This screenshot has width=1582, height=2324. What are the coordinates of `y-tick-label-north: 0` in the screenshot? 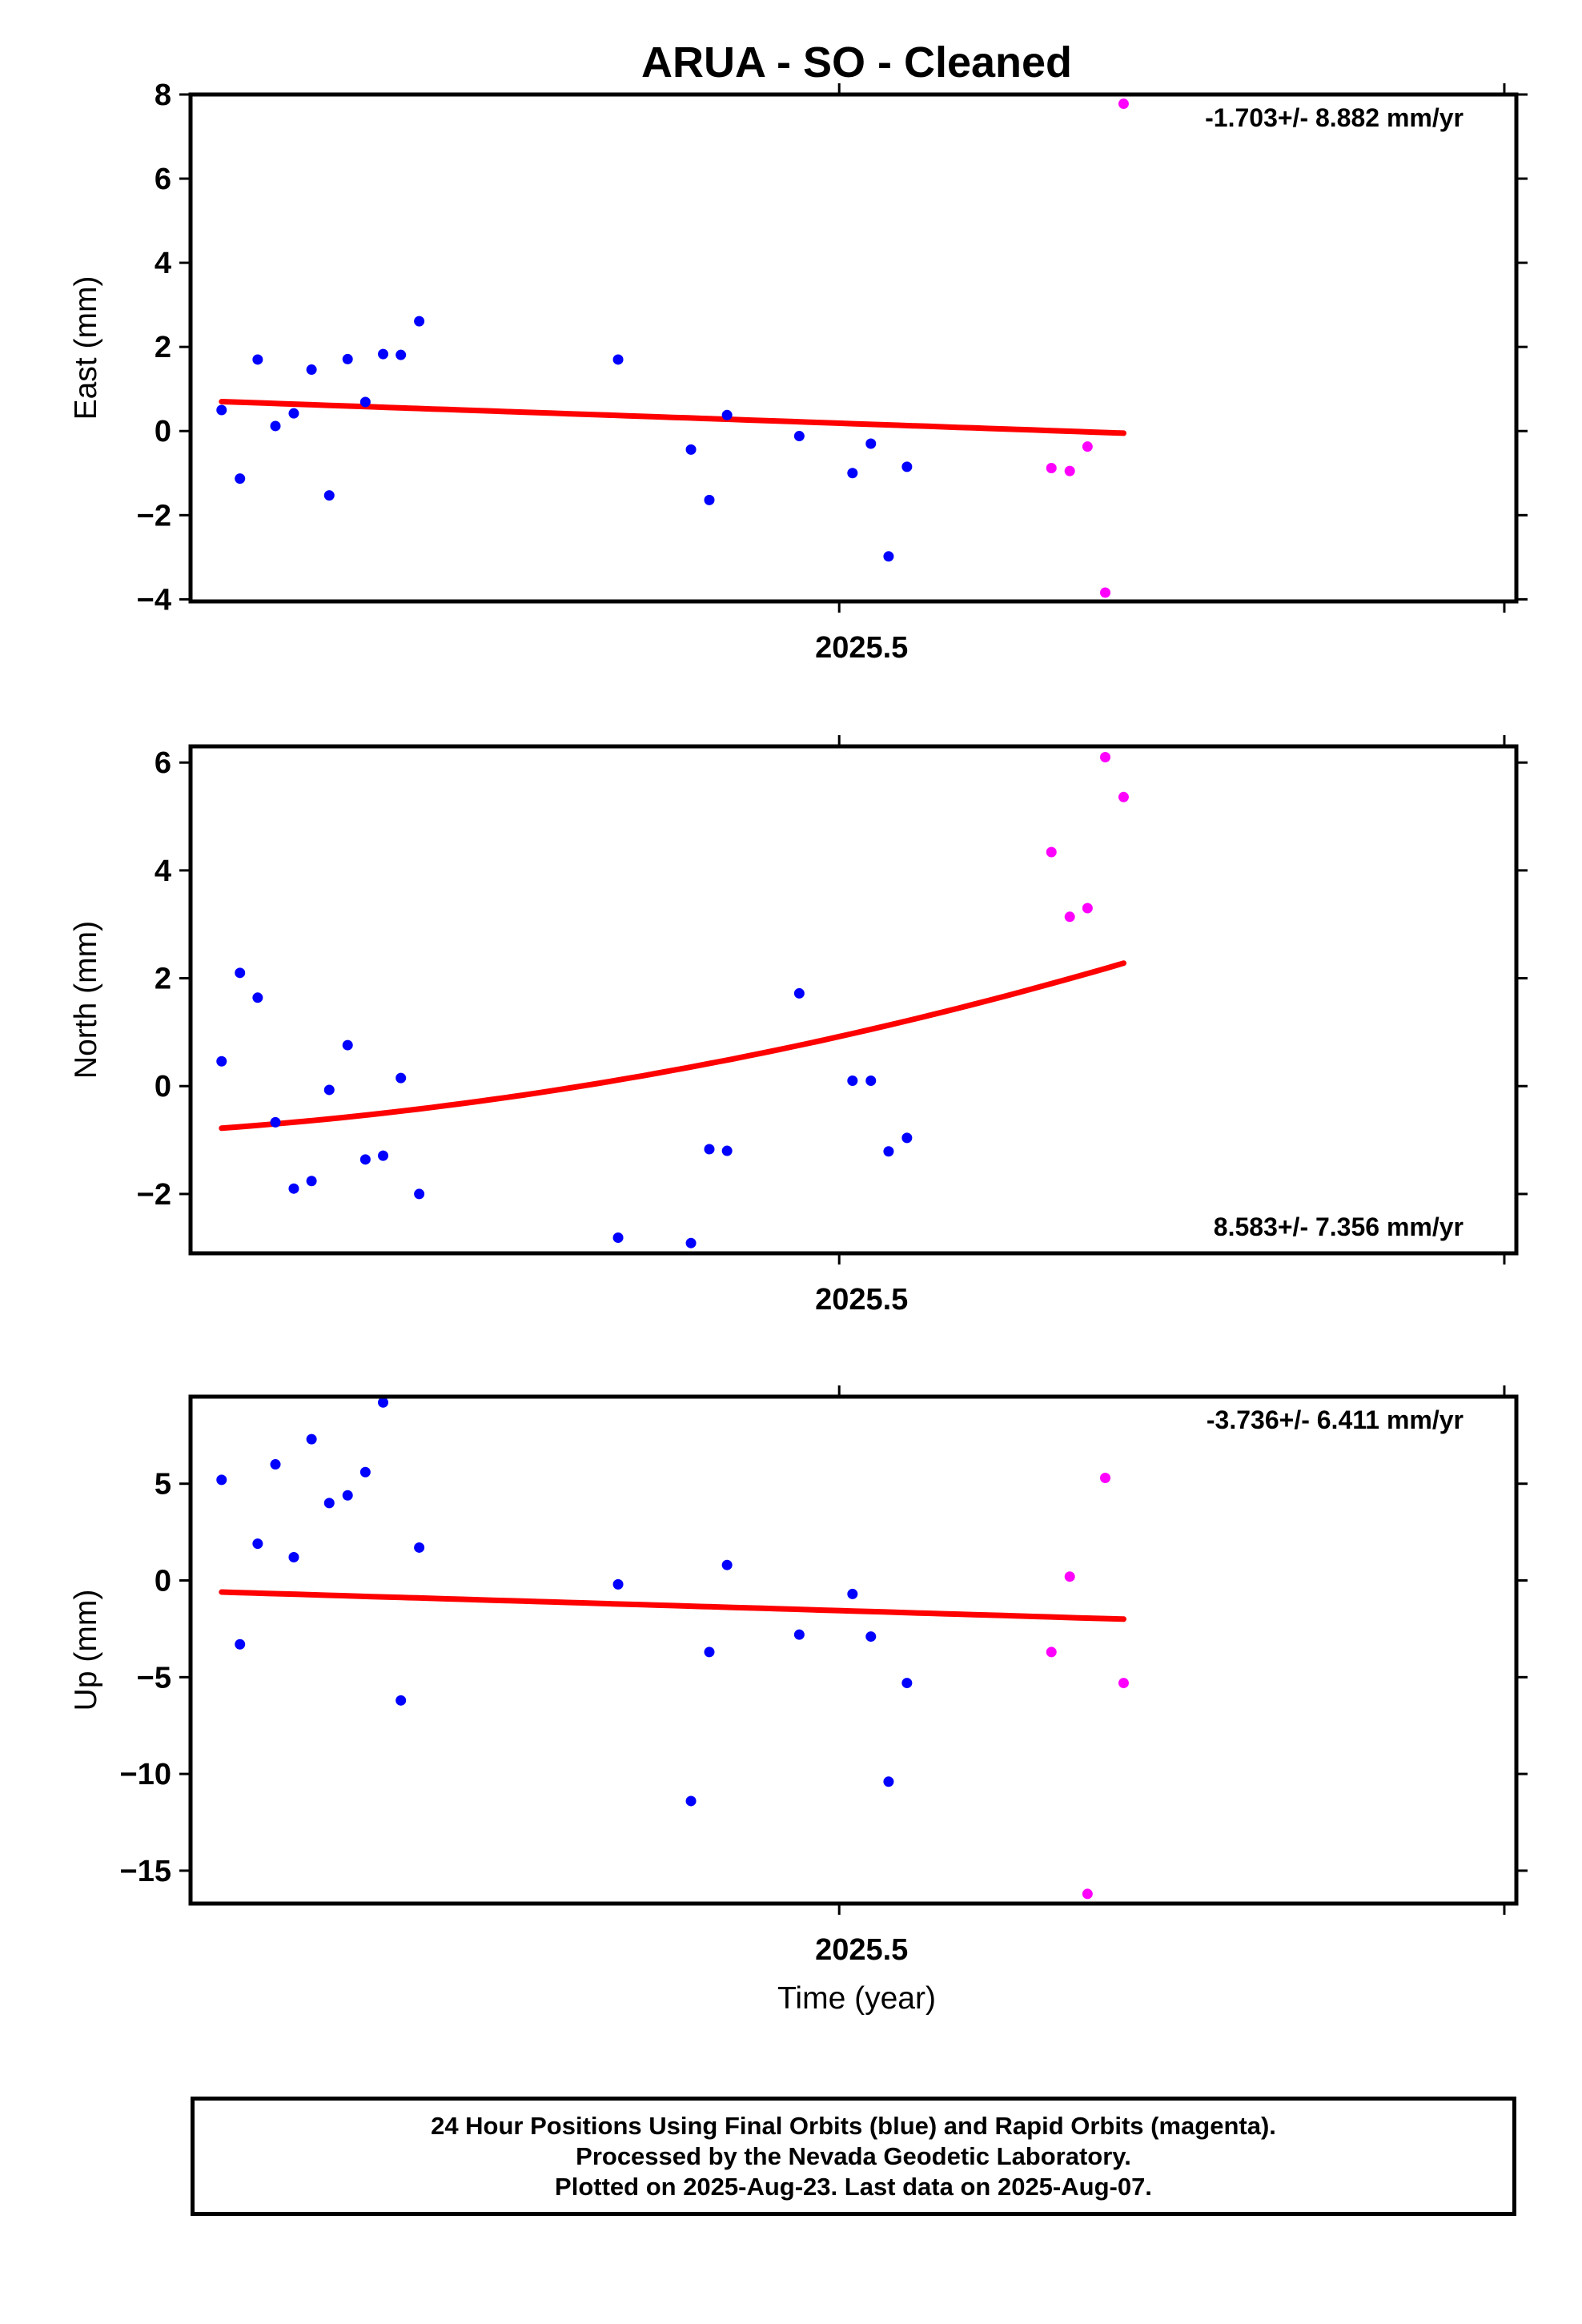 It's located at (163, 1087).